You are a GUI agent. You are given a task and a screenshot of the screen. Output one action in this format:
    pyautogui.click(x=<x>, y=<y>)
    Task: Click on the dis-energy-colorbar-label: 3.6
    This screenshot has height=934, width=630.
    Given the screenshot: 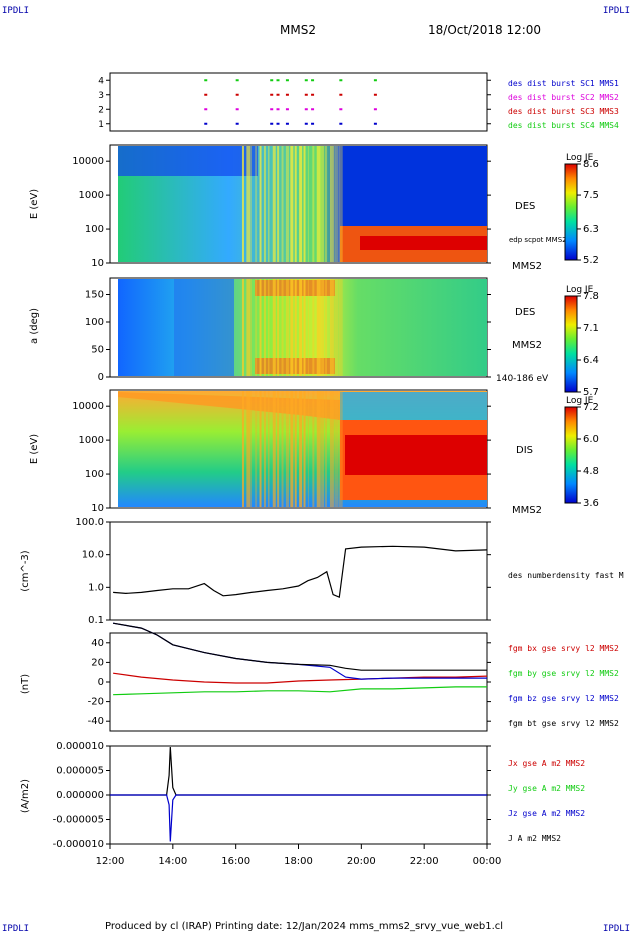 What is the action you would take?
    pyautogui.click(x=591, y=503)
    